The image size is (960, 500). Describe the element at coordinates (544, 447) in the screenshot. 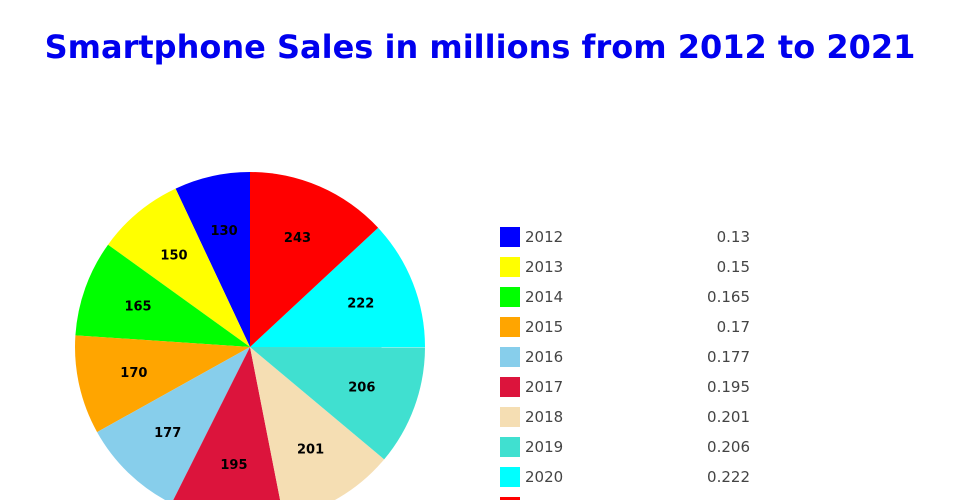

I see `legend-label: 2019` at that location.